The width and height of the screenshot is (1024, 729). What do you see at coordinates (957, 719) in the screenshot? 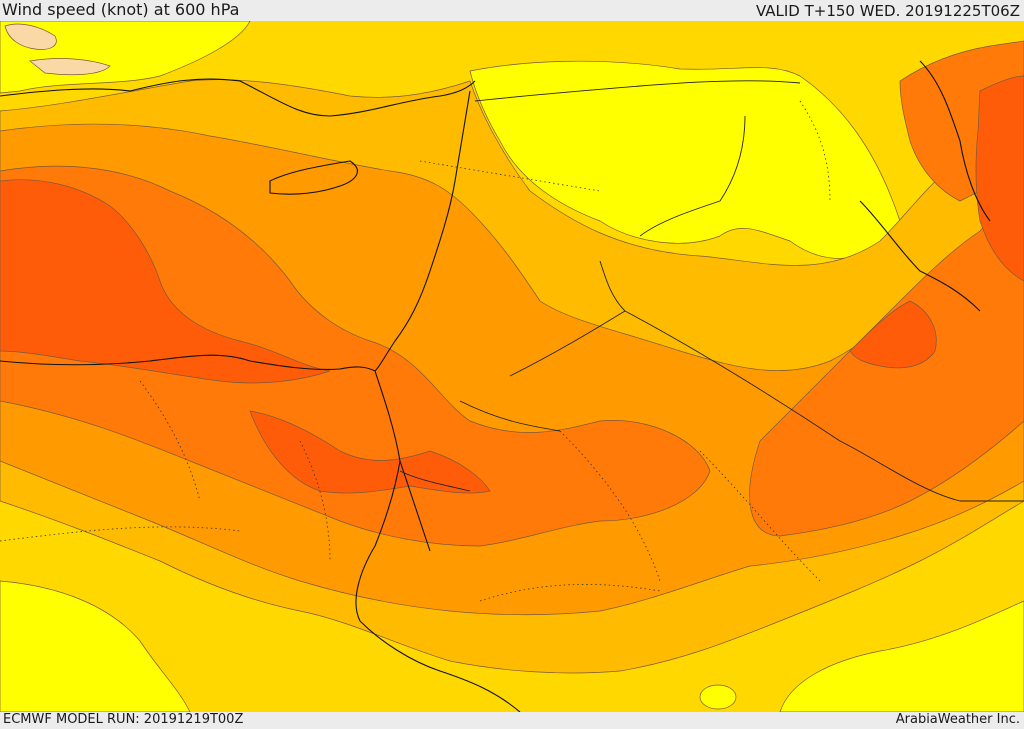
I see `credit-label: ArabiaWeather Inc.` at bounding box center [957, 719].